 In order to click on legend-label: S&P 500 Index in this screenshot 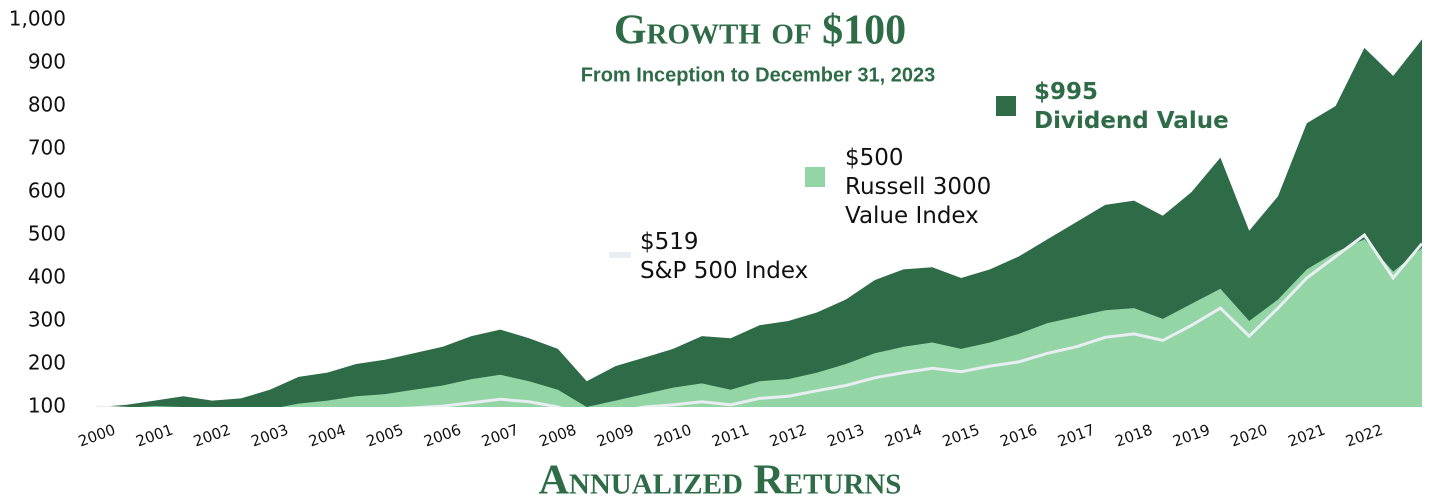, I will do `click(724, 271)`.